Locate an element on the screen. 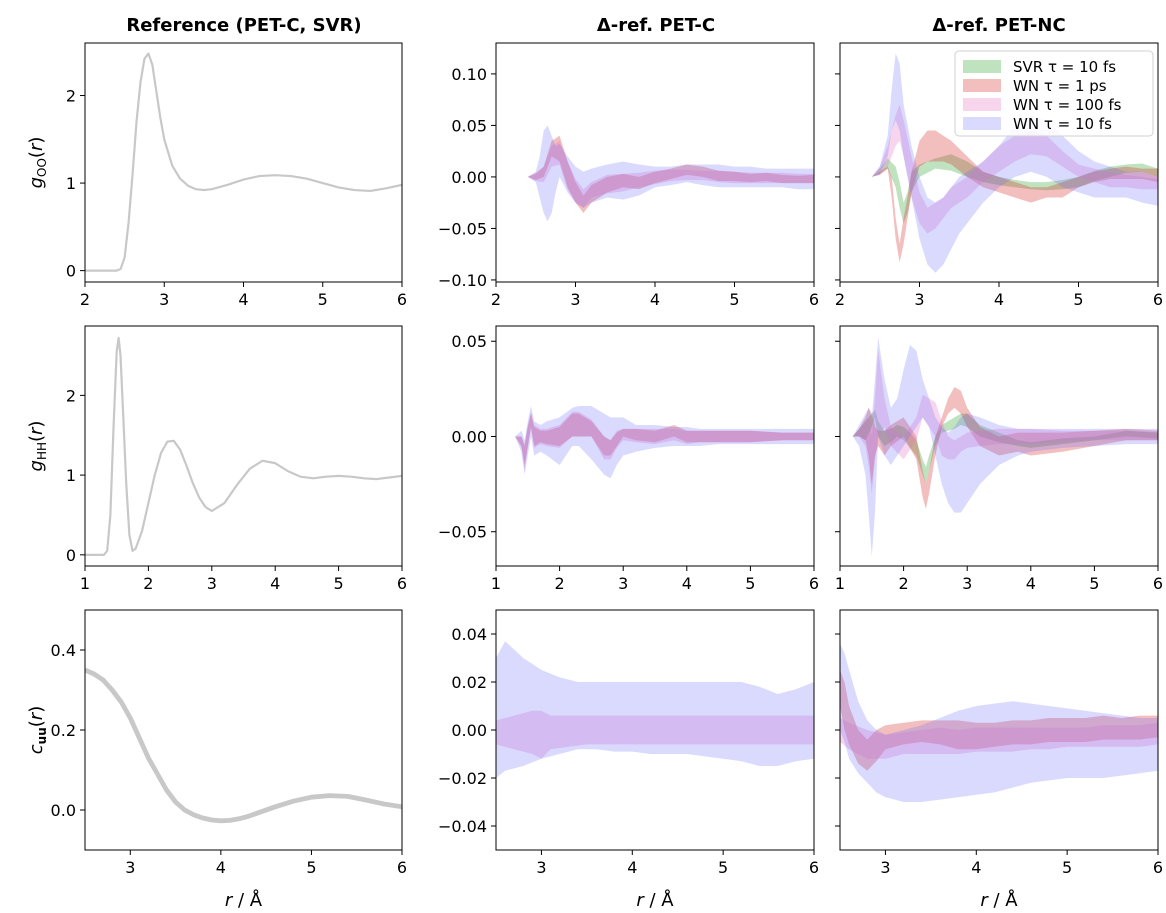  y-tick-label: −0.10 is located at coordinates (462, 280).